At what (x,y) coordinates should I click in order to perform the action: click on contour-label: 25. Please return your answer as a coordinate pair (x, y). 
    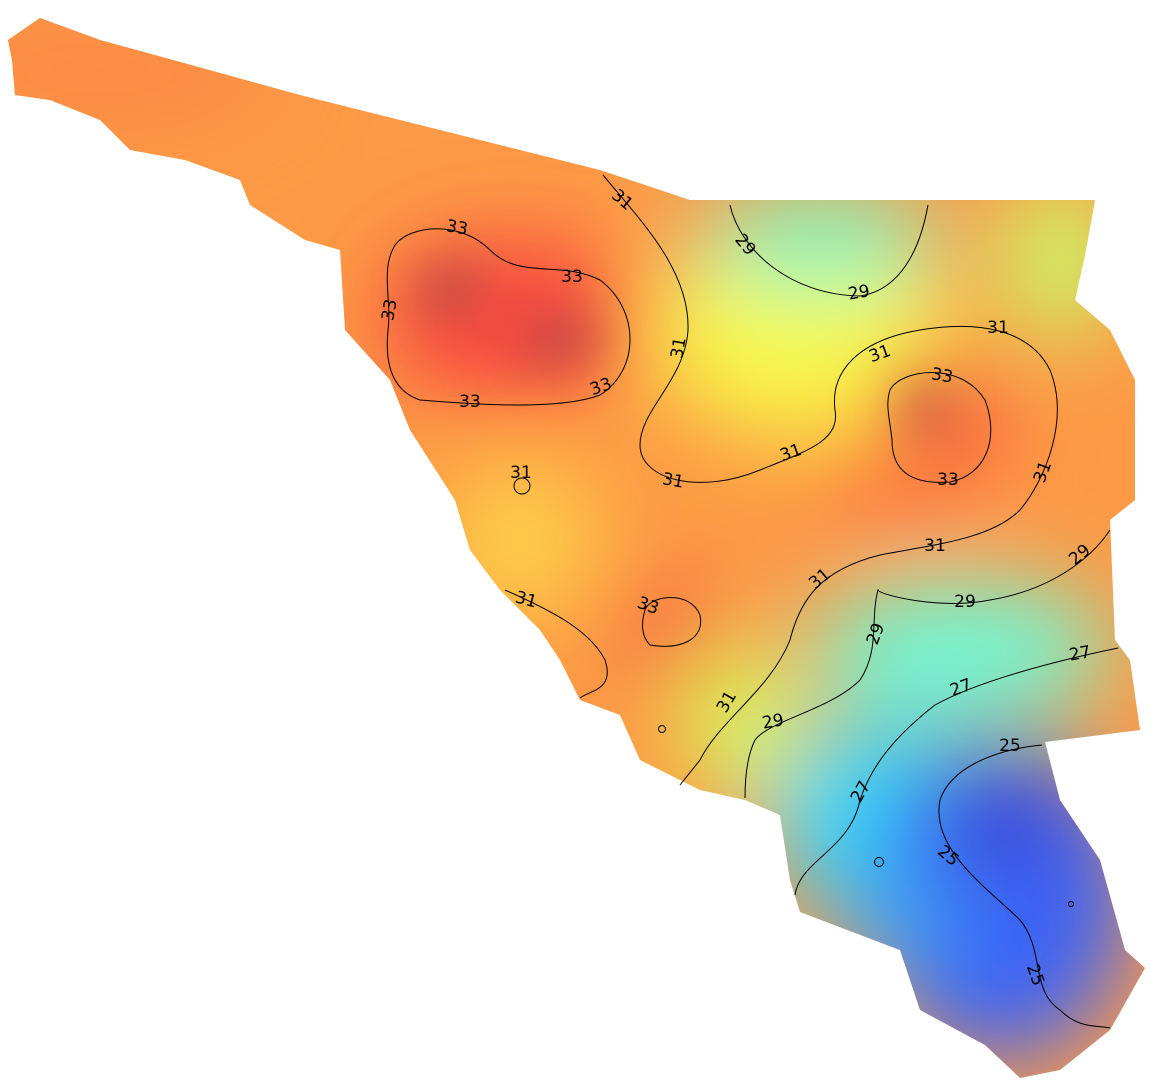
    Looking at the image, I should click on (1010, 746).